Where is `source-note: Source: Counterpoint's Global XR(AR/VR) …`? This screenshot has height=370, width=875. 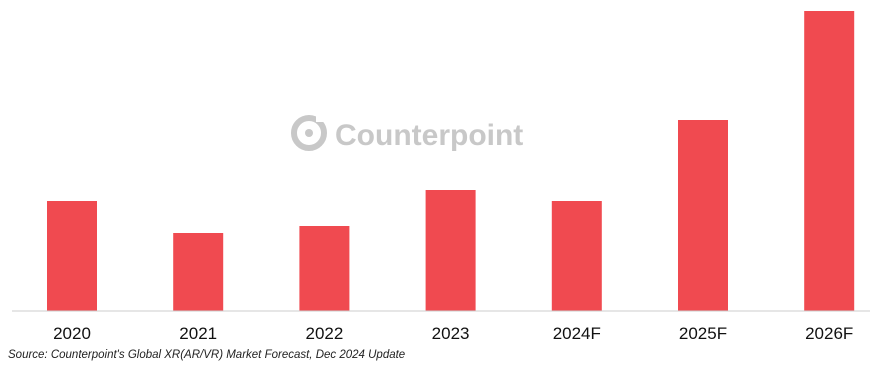
source-note: Source: Counterpoint's Global XR(AR/VR) … is located at coordinates (207, 355).